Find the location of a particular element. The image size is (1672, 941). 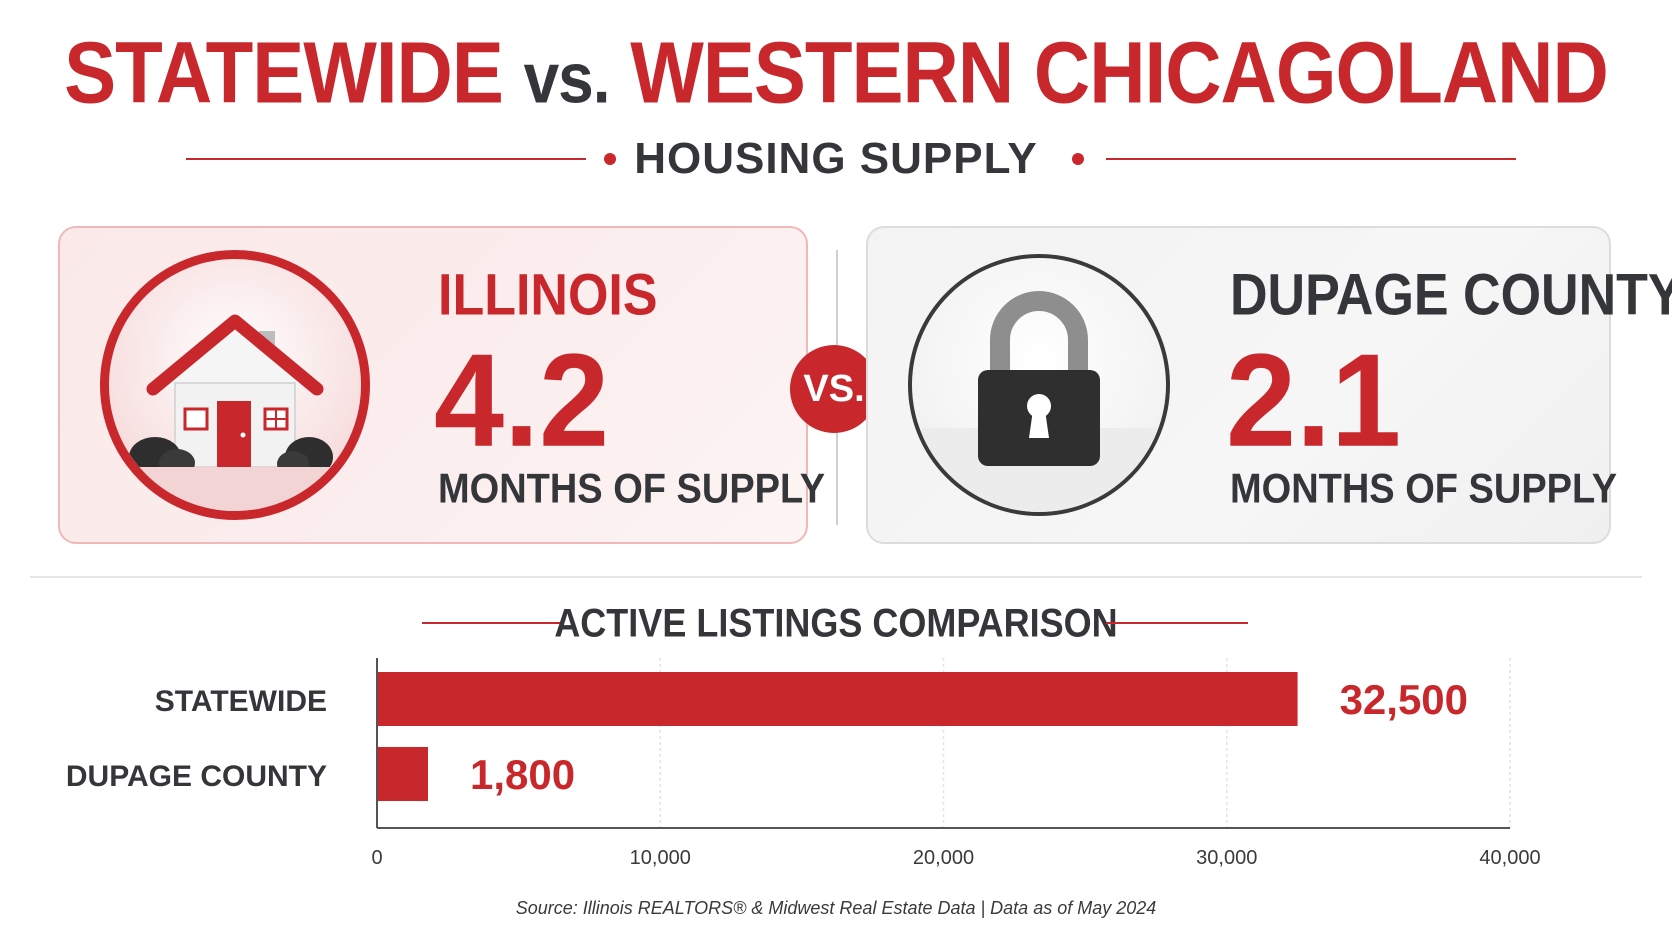

padlock-icon is located at coordinates (1039, 385).